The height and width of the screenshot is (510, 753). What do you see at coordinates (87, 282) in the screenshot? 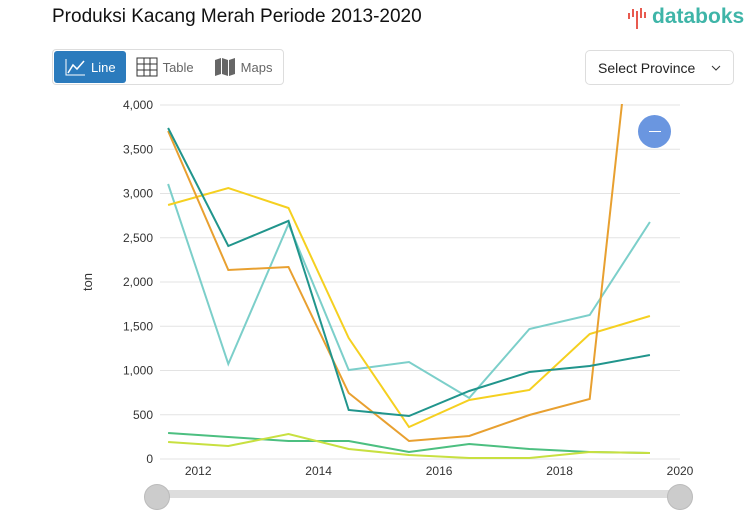
I see `y-axis-label: ton` at bounding box center [87, 282].